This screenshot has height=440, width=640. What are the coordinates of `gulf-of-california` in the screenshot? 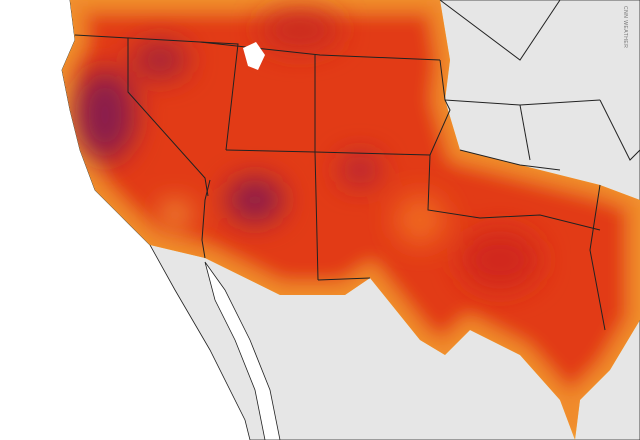 It's located at (242, 350).